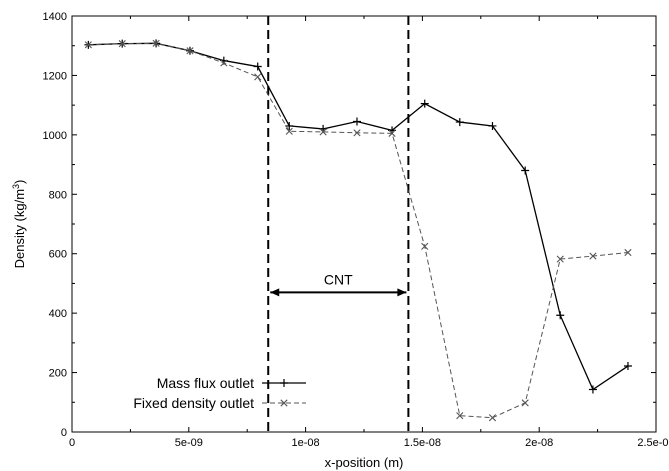 The image size is (669, 471). Describe the element at coordinates (205, 383) in the screenshot. I see `legend-label-mass-flux: Mass flux outlet` at that location.